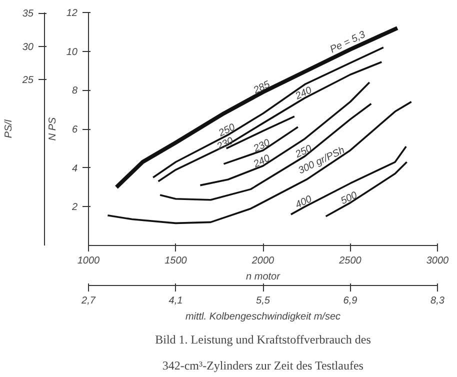 The height and width of the screenshot is (377, 457). What do you see at coordinates (303, 152) in the screenshot?
I see `annotation: 250` at bounding box center [303, 152].